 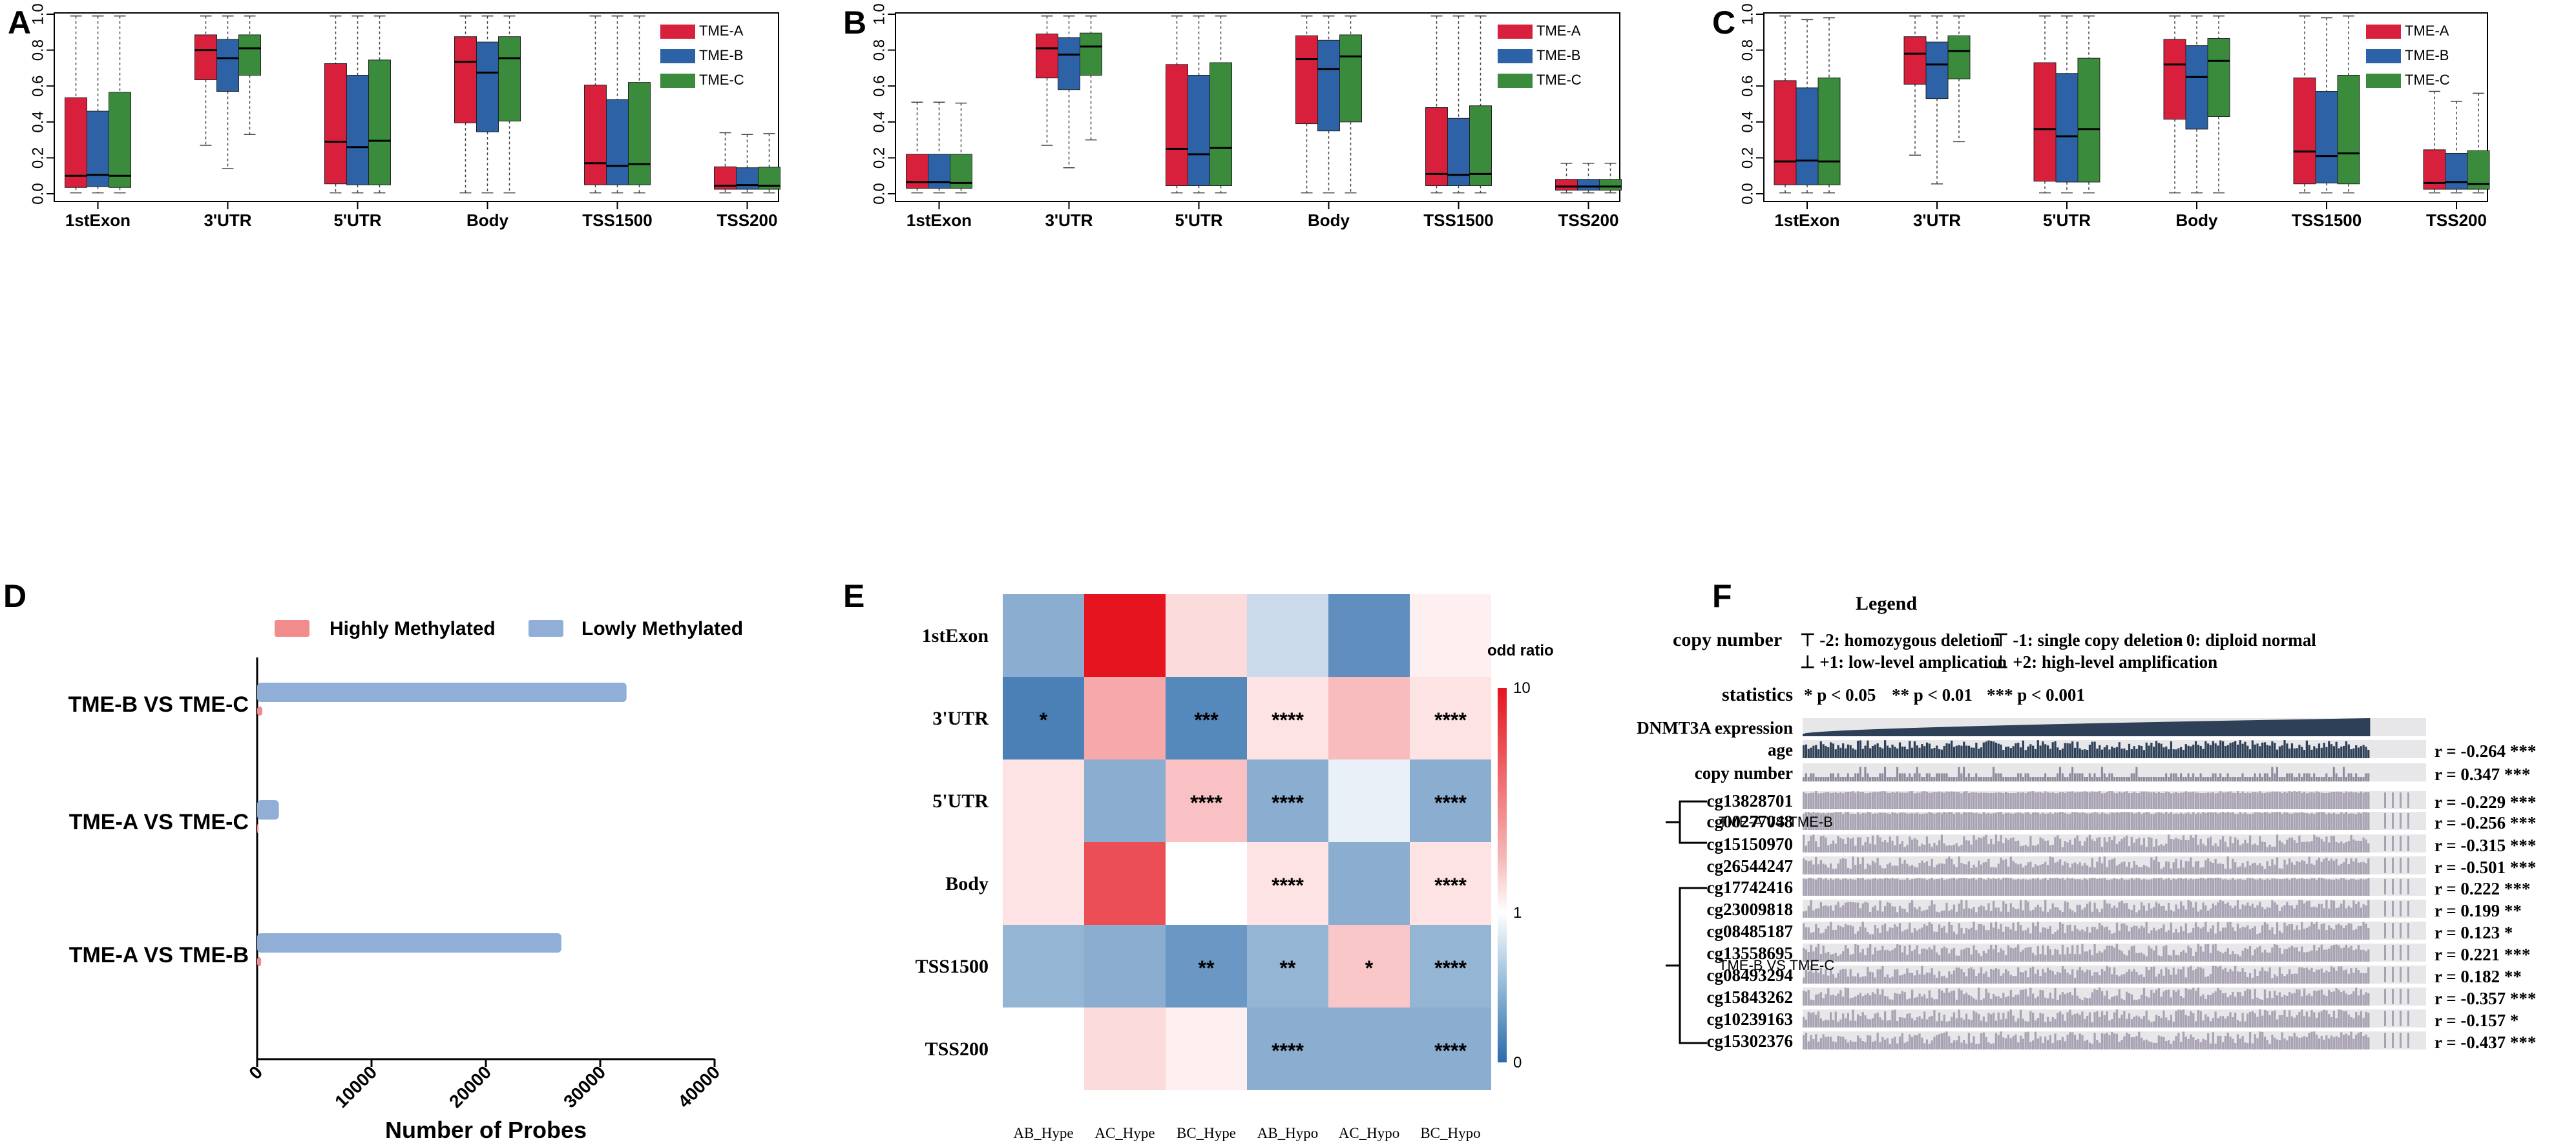 What do you see at coordinates (1450, 1049) in the screenshot?
I see `cell-tss200-bc-hypo` at bounding box center [1450, 1049].